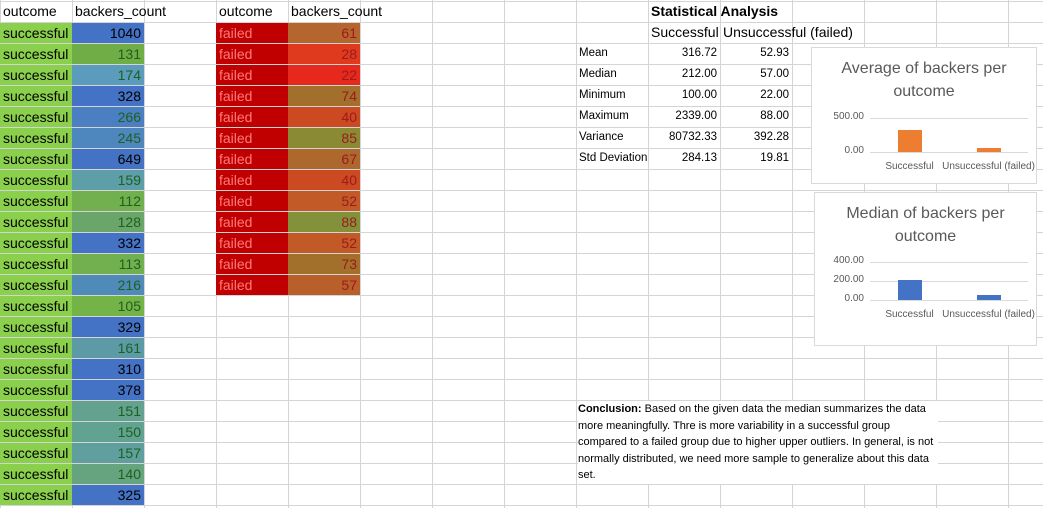  I want to click on stats-col-successful: Successful, so click(685, 32).